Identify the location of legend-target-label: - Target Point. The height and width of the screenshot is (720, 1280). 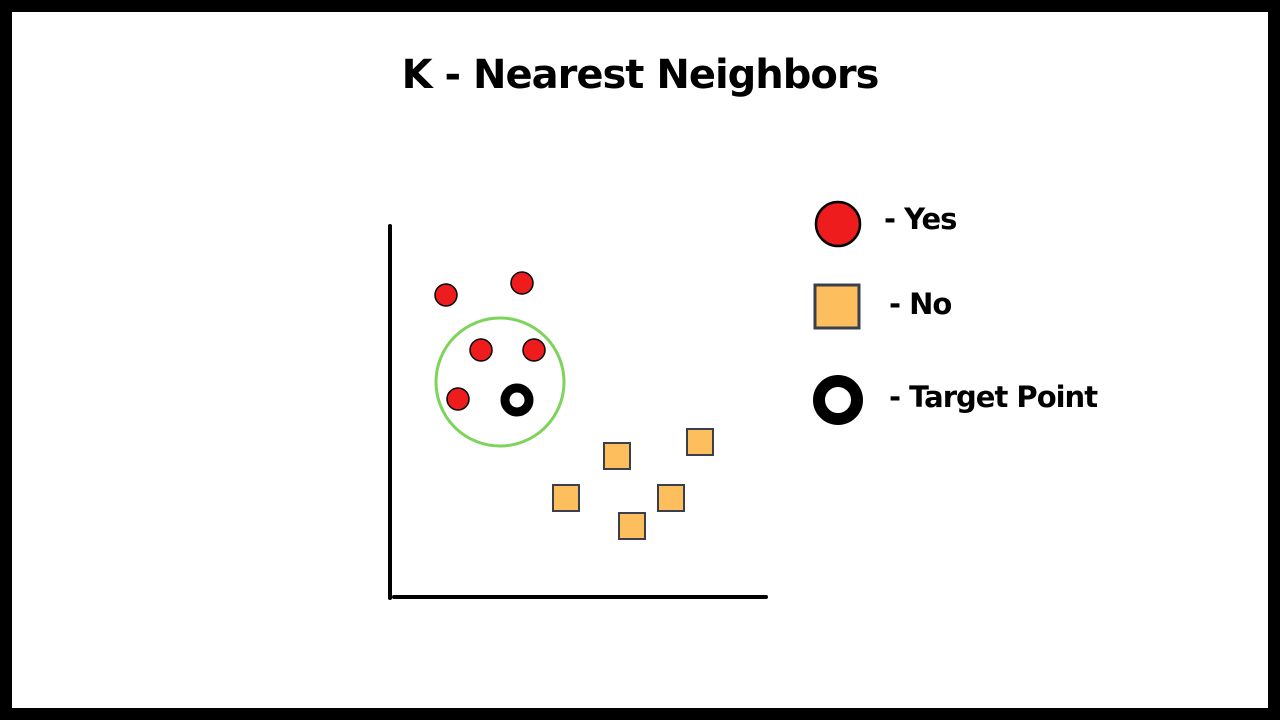
(993, 397).